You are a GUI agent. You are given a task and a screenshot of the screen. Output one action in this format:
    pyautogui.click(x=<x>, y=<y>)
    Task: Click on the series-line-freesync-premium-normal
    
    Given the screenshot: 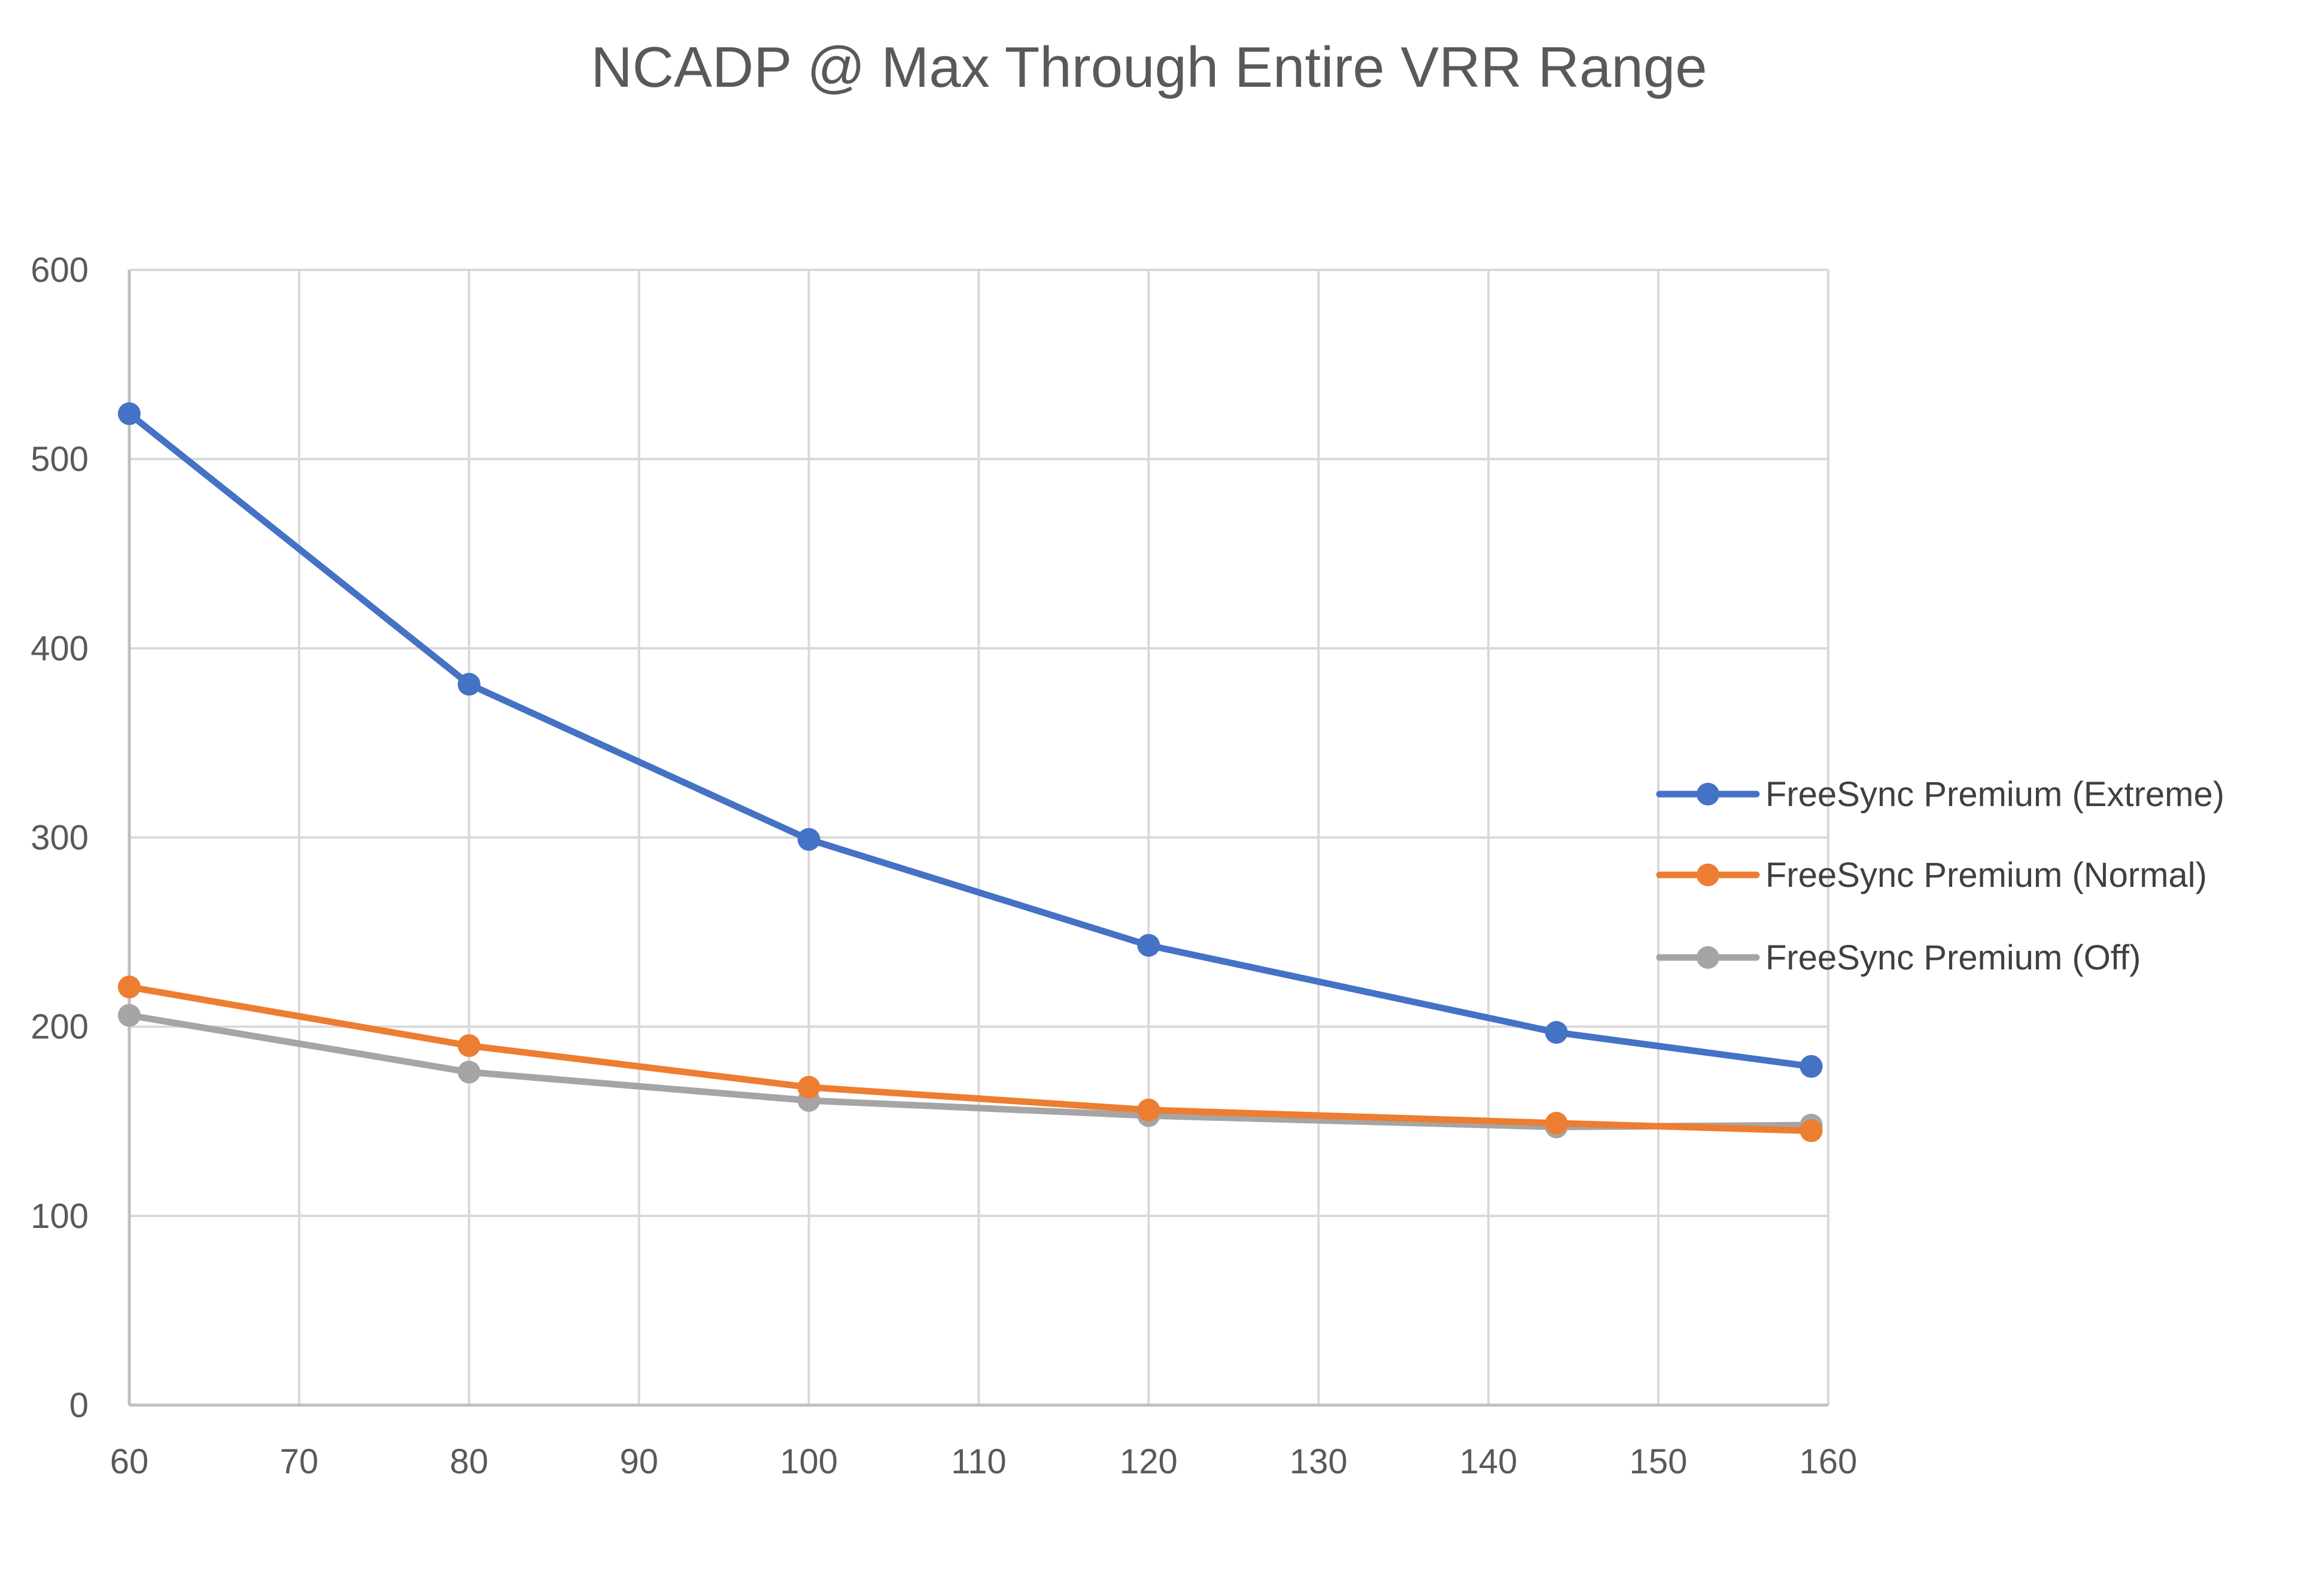 What is the action you would take?
    pyautogui.click(x=970, y=1059)
    